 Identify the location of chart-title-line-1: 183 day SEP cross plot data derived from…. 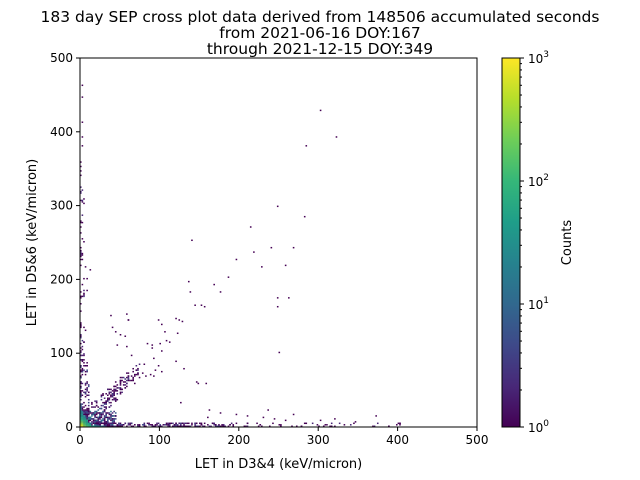
(320, 17).